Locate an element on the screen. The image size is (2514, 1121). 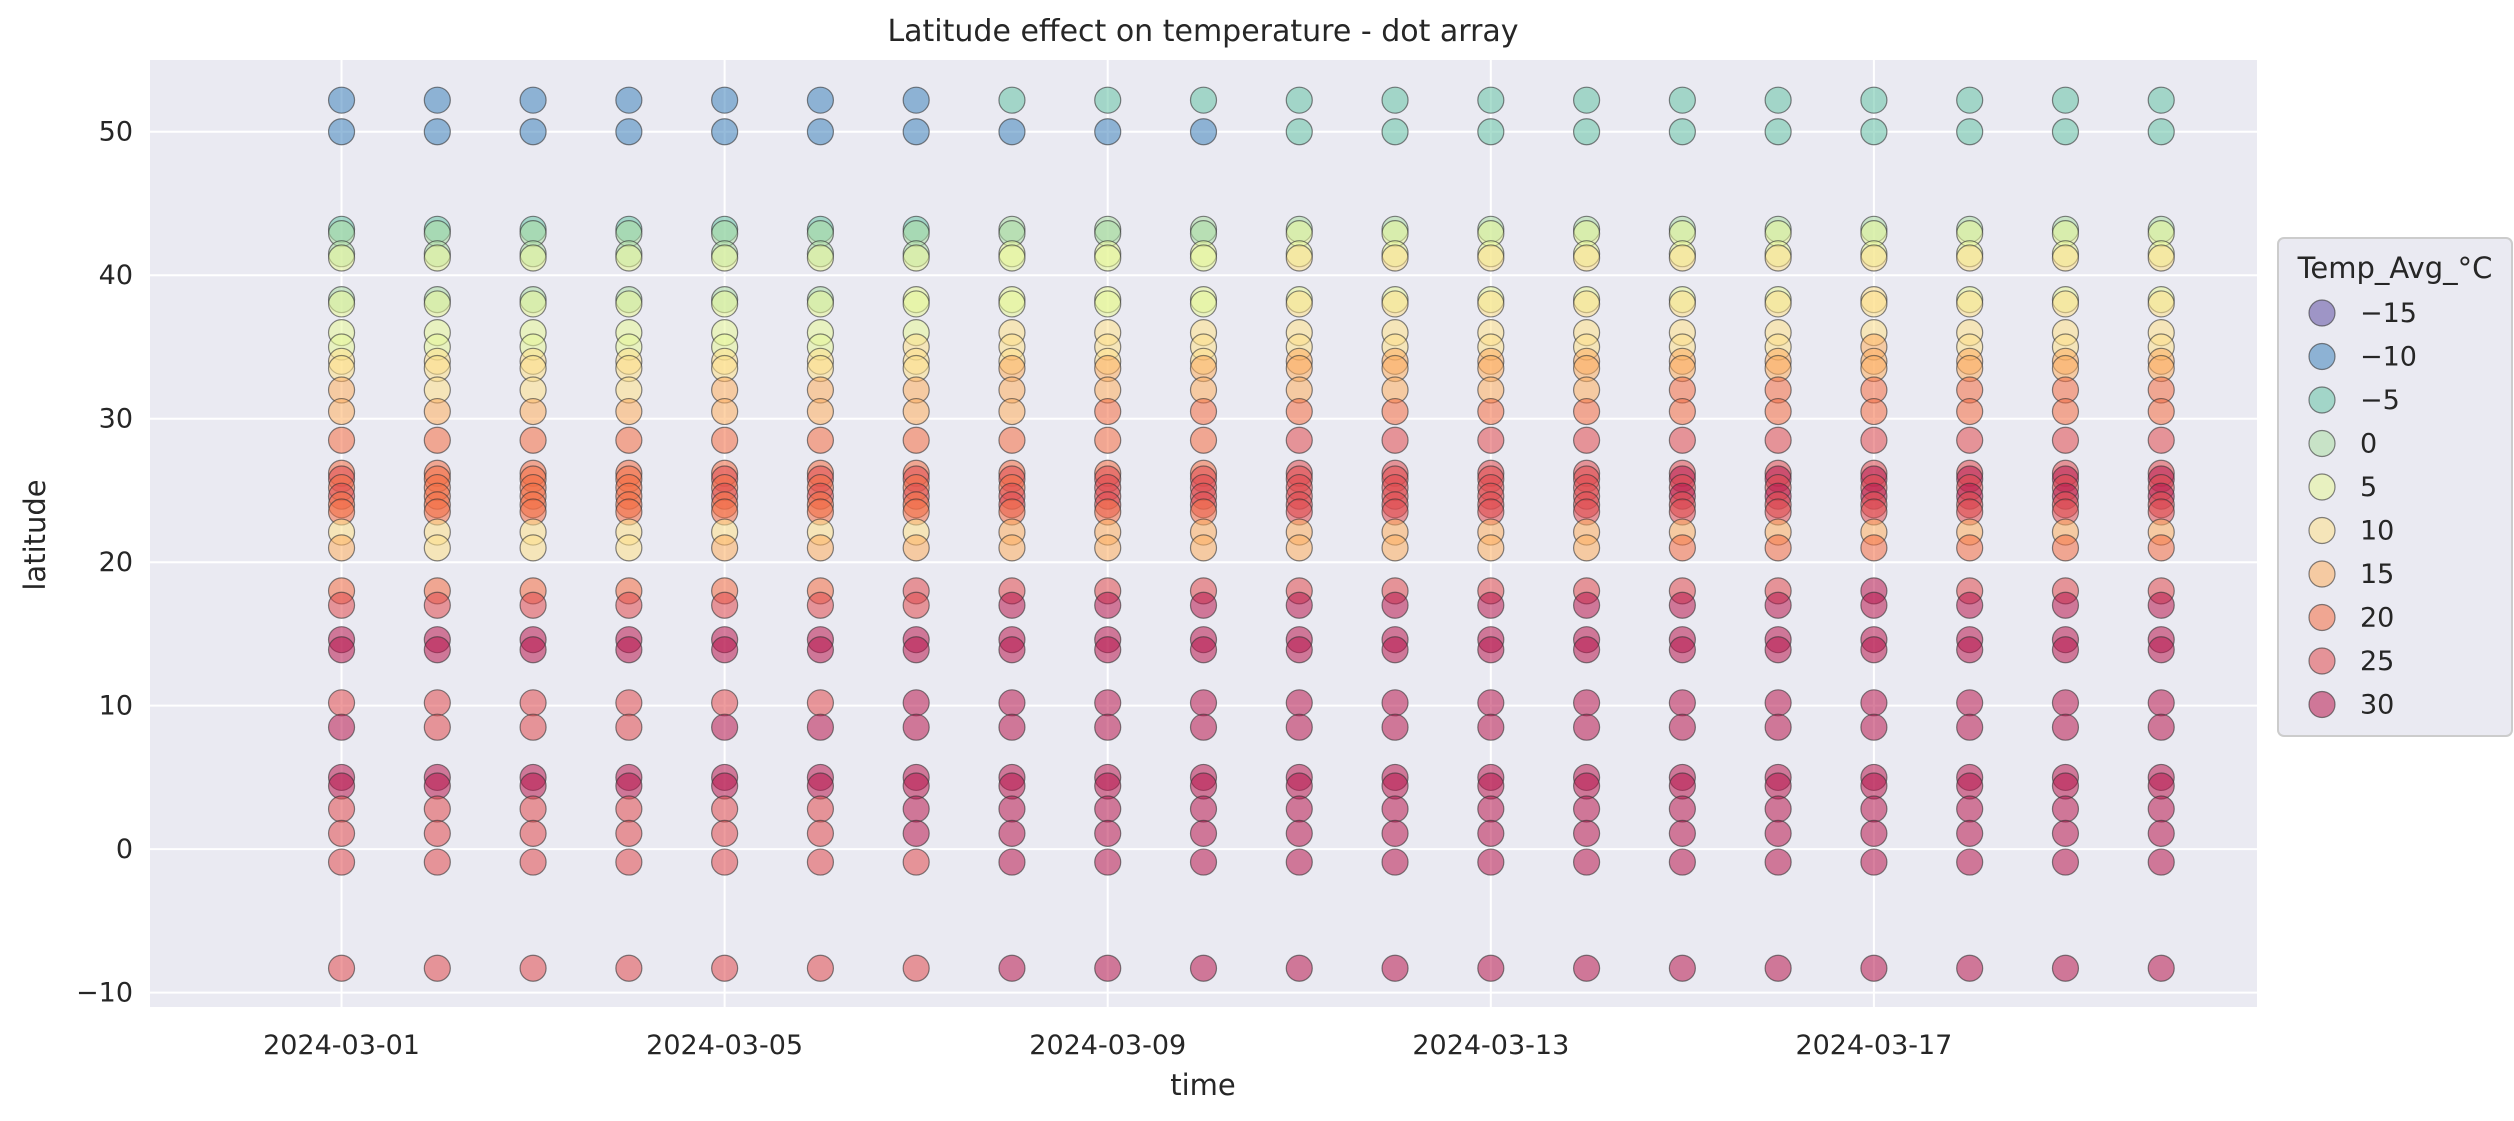
legend-label: 15 is located at coordinates (2377, 574).